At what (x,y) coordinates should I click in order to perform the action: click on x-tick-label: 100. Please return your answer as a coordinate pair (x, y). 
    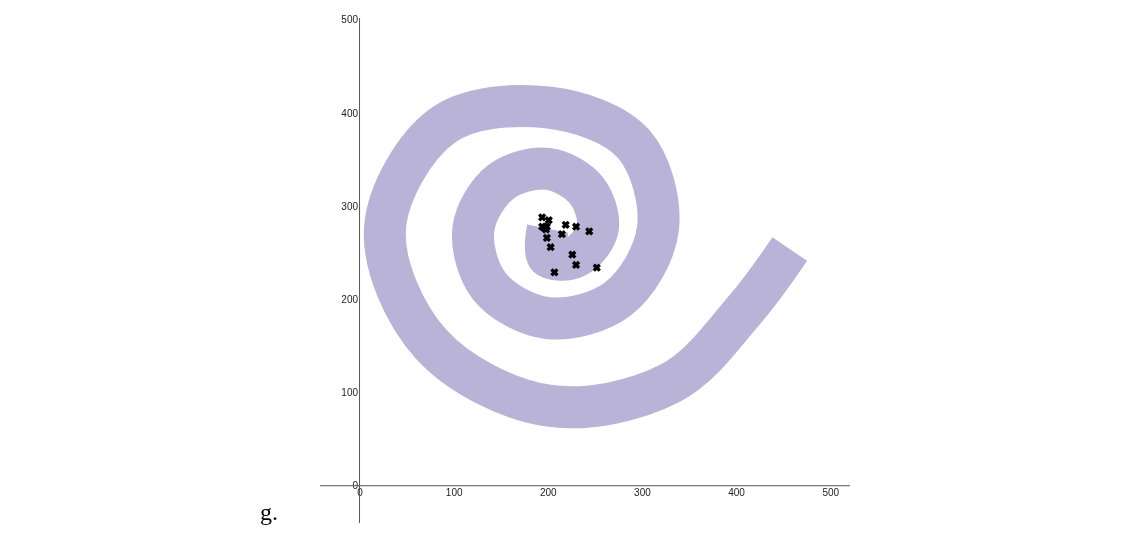
    Looking at the image, I should click on (454, 493).